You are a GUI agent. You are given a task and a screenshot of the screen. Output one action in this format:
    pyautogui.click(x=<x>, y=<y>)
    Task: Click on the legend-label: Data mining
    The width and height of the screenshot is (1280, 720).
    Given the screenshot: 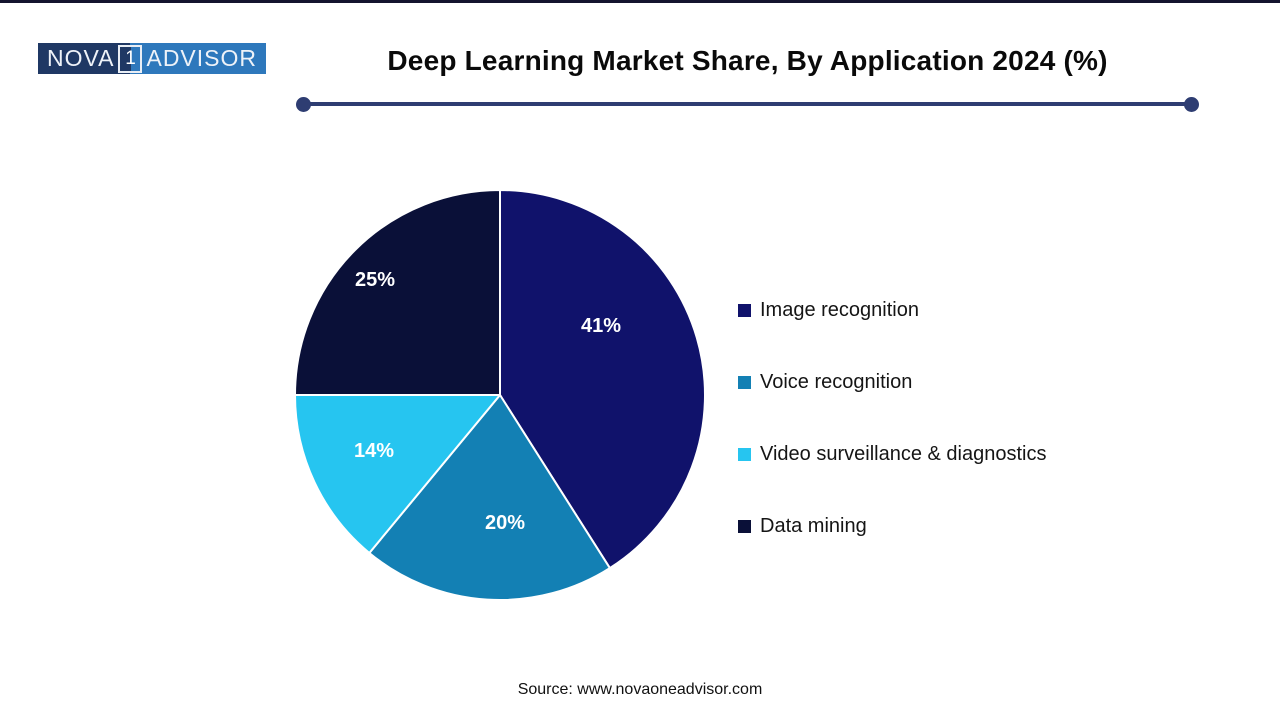 What is the action you would take?
    pyautogui.click(x=813, y=525)
    